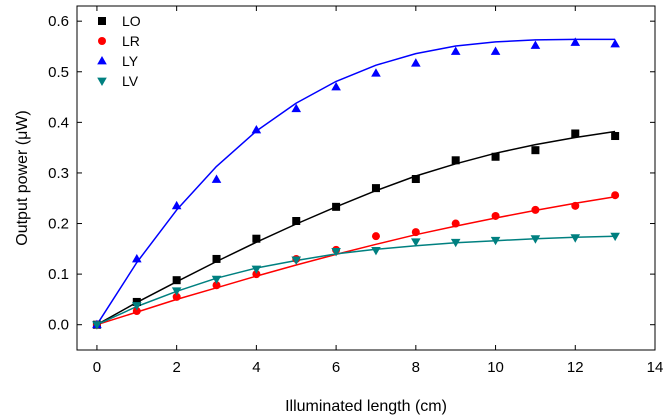 Image resolution: width=665 pixels, height=417 pixels. Describe the element at coordinates (119, 51) in the screenshot. I see `legend: LO LR LY LV` at that location.